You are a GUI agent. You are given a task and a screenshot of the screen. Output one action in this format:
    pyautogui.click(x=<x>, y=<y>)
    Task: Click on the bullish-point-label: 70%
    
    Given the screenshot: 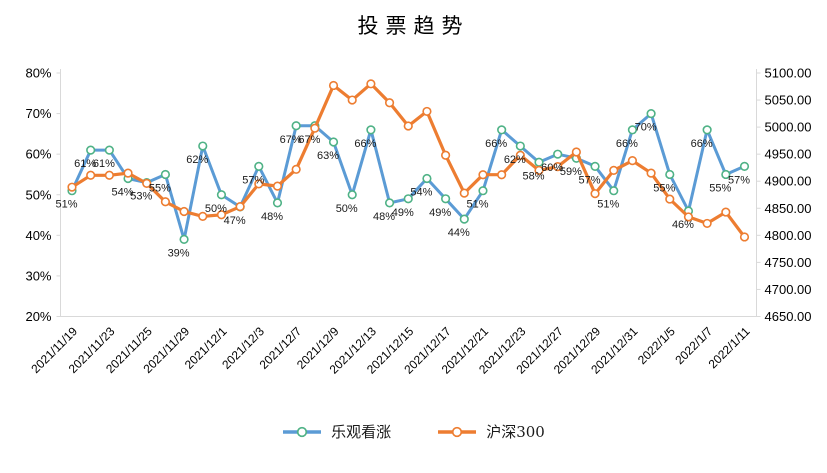 What is the action you would take?
    pyautogui.click(x=646, y=128)
    